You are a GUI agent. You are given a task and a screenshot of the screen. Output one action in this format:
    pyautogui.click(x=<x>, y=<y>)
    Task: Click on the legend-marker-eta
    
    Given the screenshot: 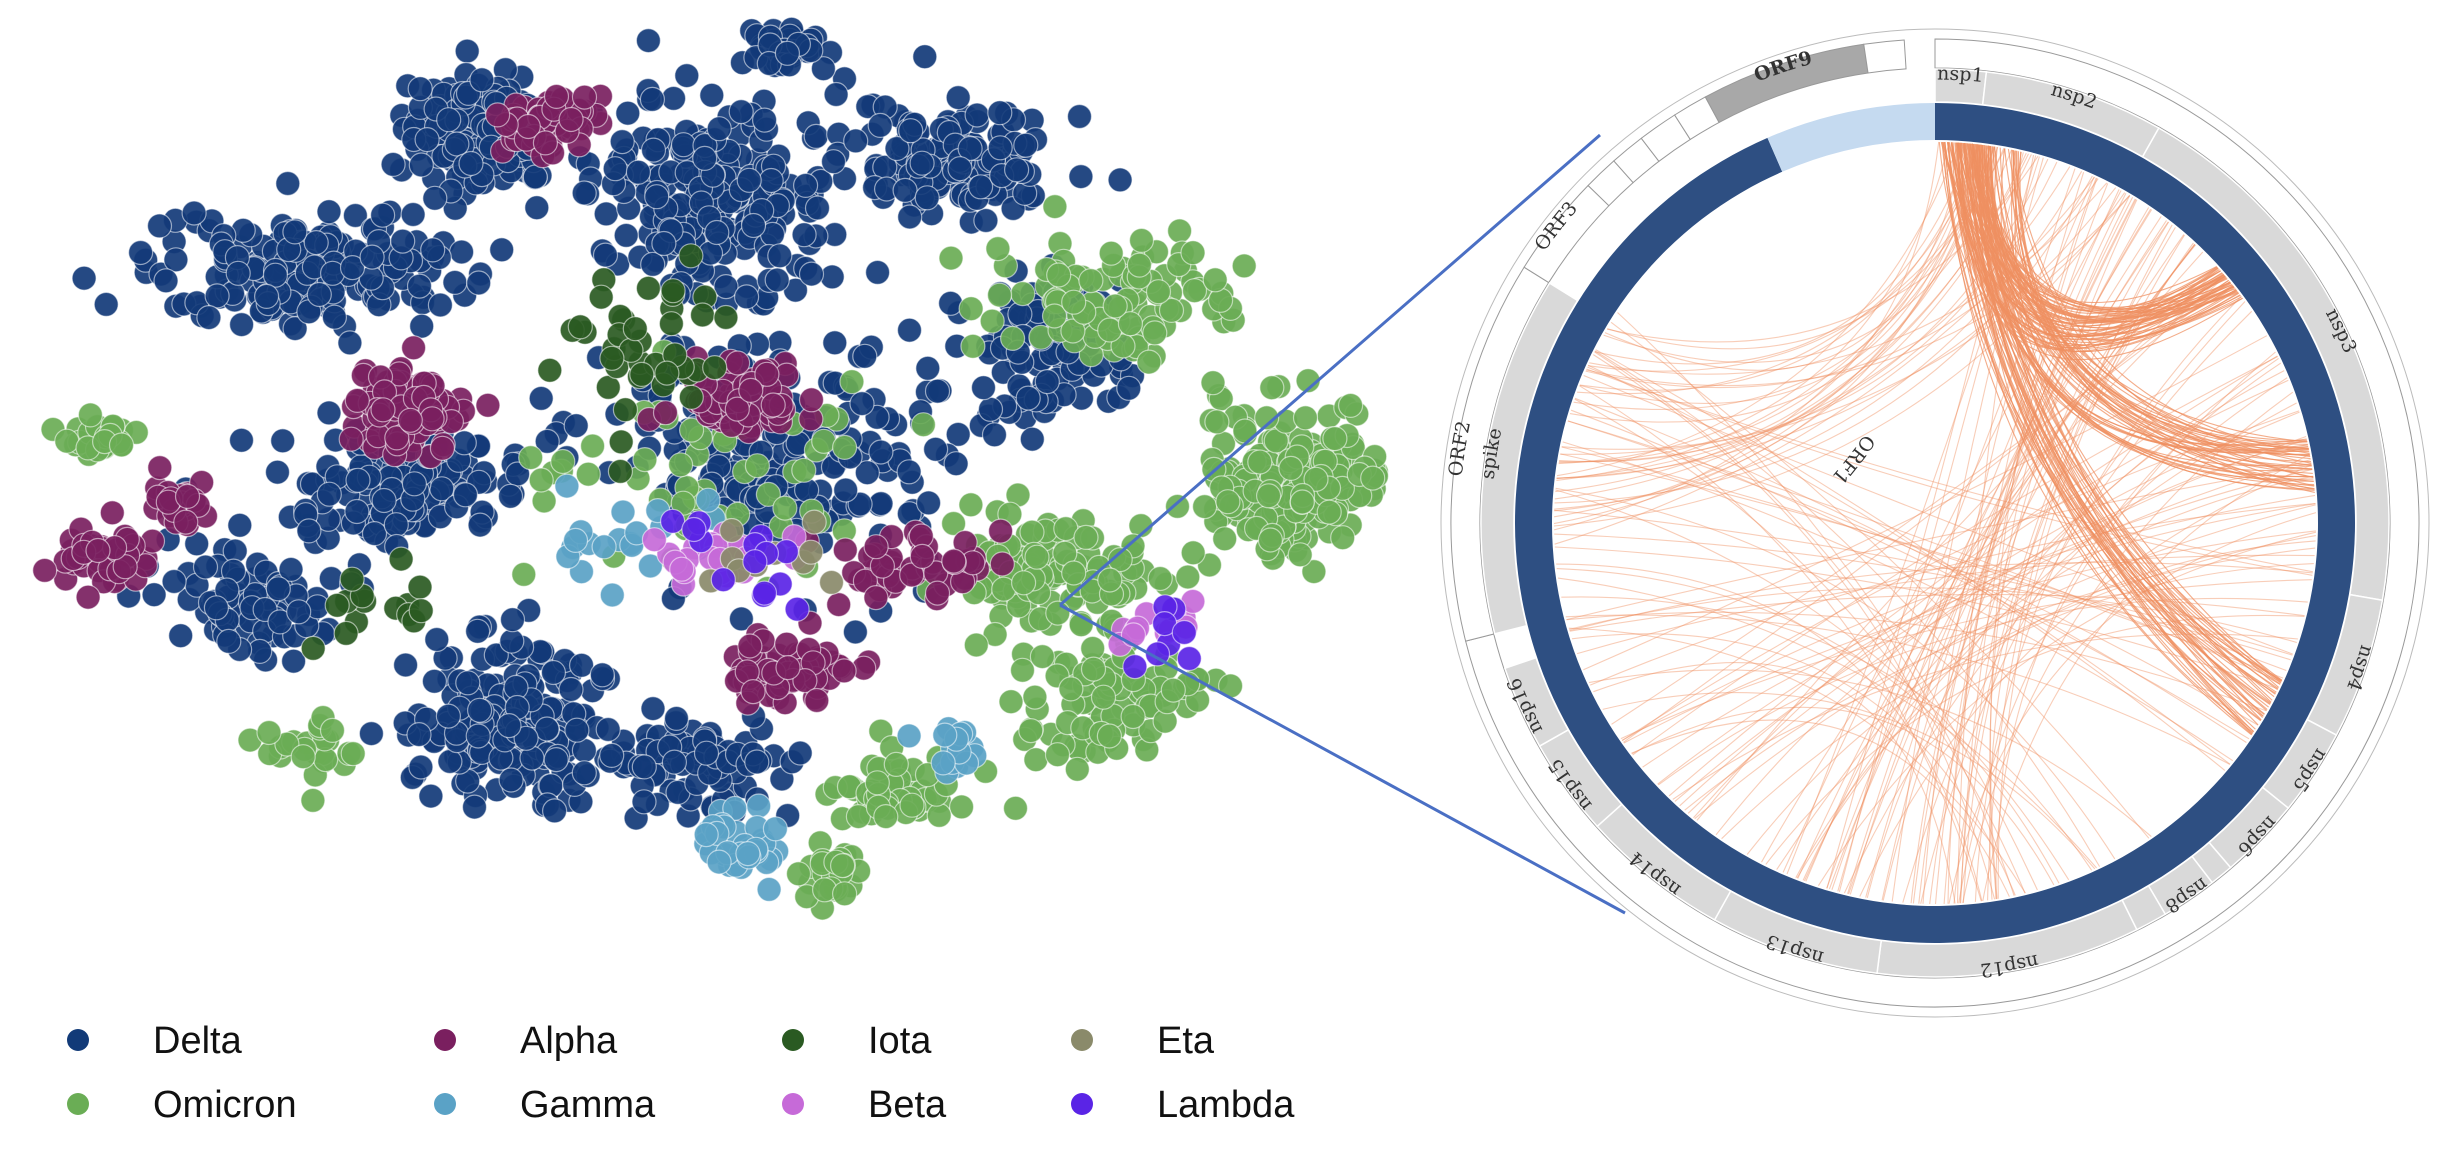 What is the action you would take?
    pyautogui.click(x=1082, y=1040)
    